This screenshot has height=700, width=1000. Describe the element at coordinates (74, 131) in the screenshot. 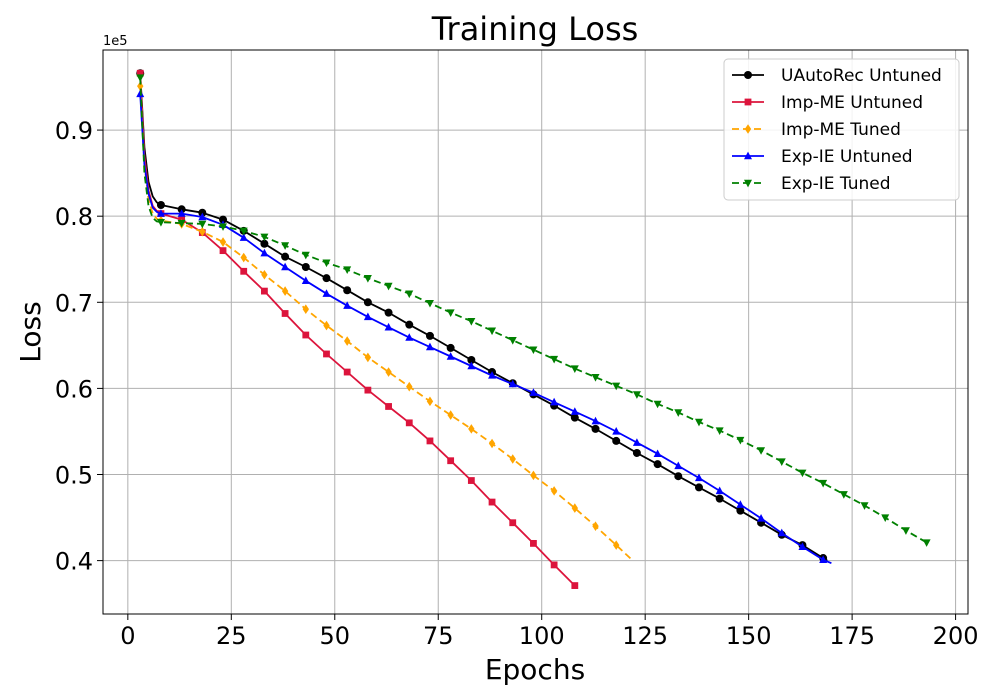

I see `y-tick-label: 0.9` at that location.